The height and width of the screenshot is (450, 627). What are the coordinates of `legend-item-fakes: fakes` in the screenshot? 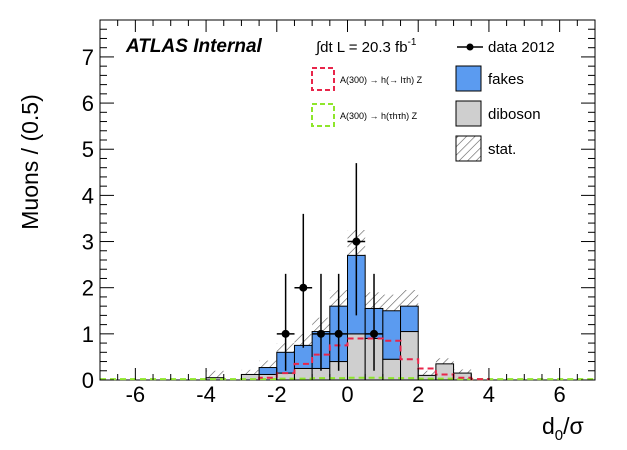 It's located at (489, 78).